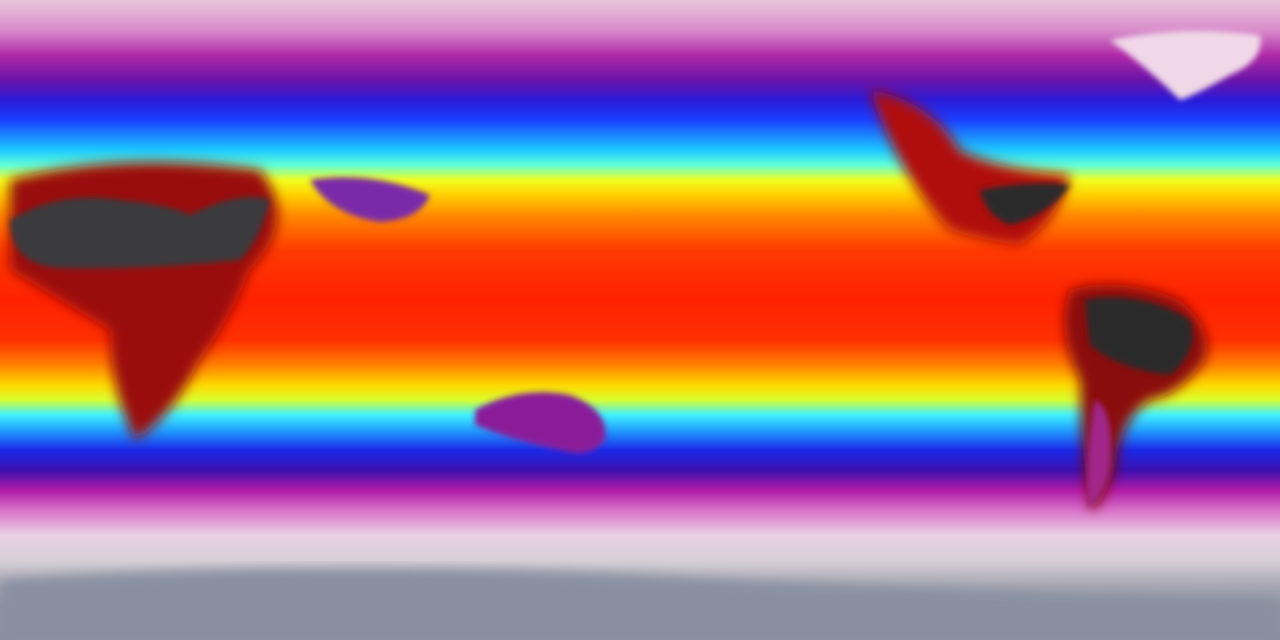 This screenshot has width=1280, height=640. What do you see at coordinates (140, 233) in the screenshot?
I see `sahara-region` at bounding box center [140, 233].